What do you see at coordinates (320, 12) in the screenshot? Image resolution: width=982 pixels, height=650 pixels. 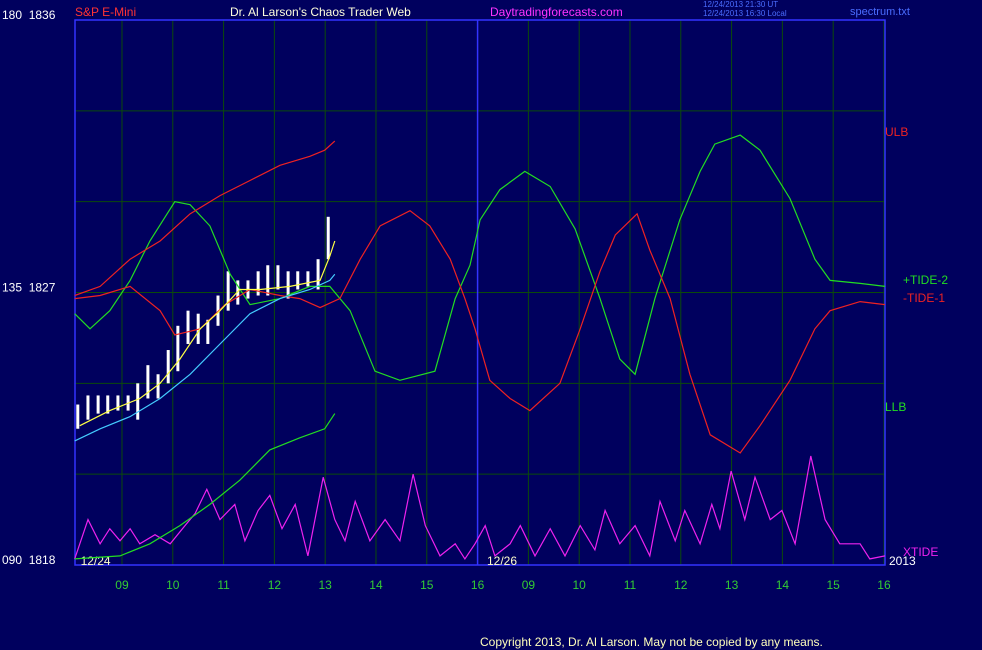 I see `chart-title: Dr. Al Larson's Chaos Trader Web` at bounding box center [320, 12].